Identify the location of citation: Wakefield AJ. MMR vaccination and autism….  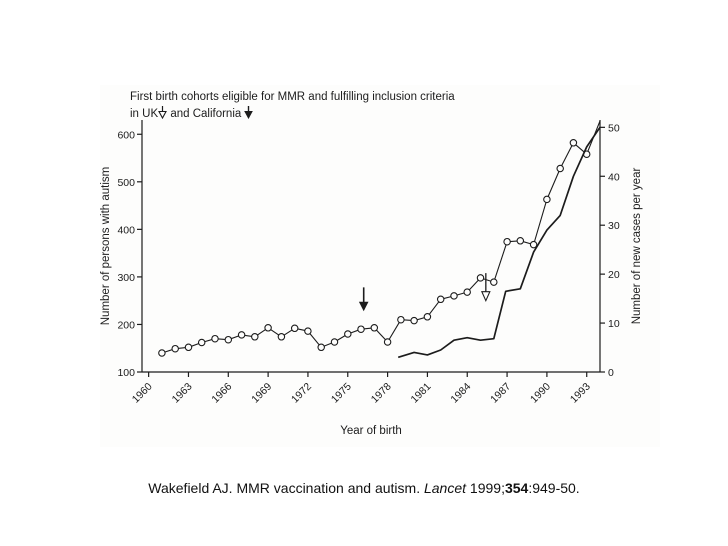
(364, 488).